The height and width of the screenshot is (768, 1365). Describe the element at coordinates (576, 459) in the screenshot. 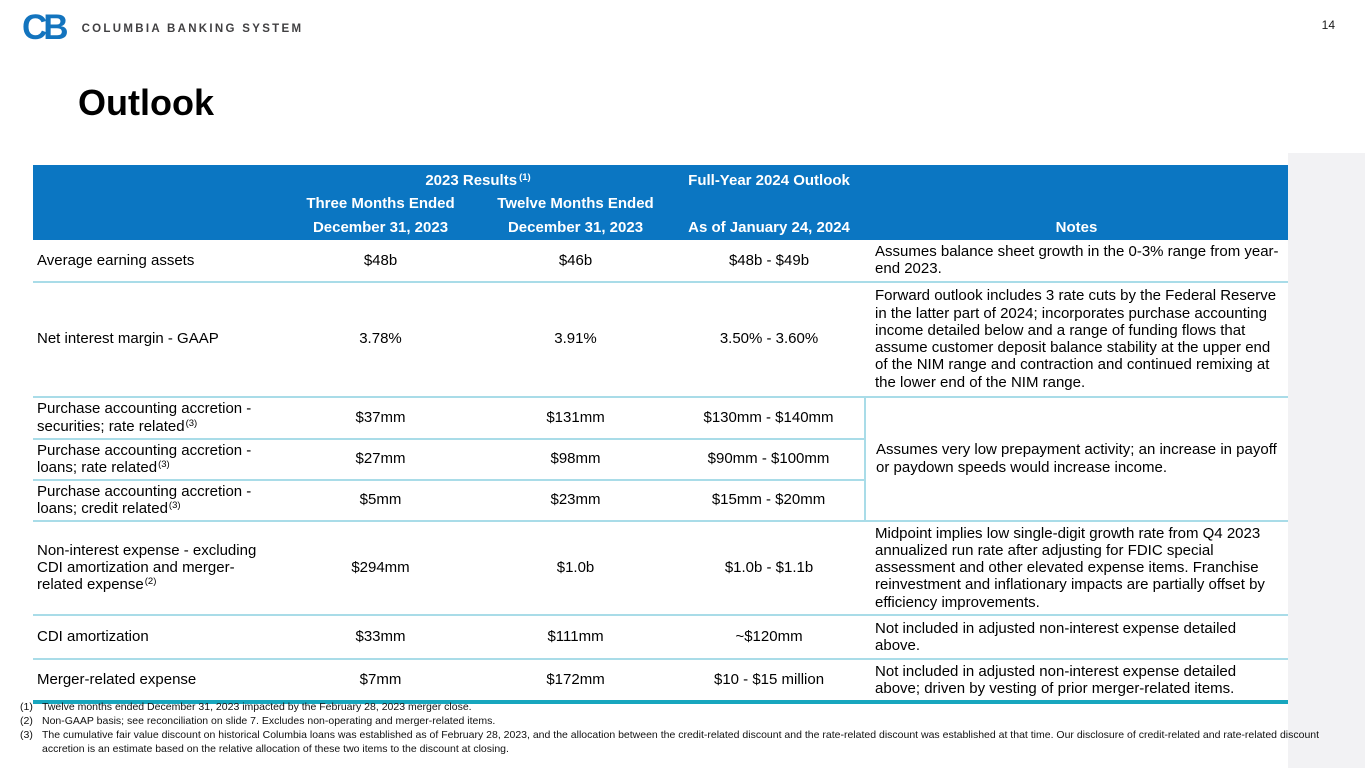

I see `value-fy-2023: $98mm` at that location.